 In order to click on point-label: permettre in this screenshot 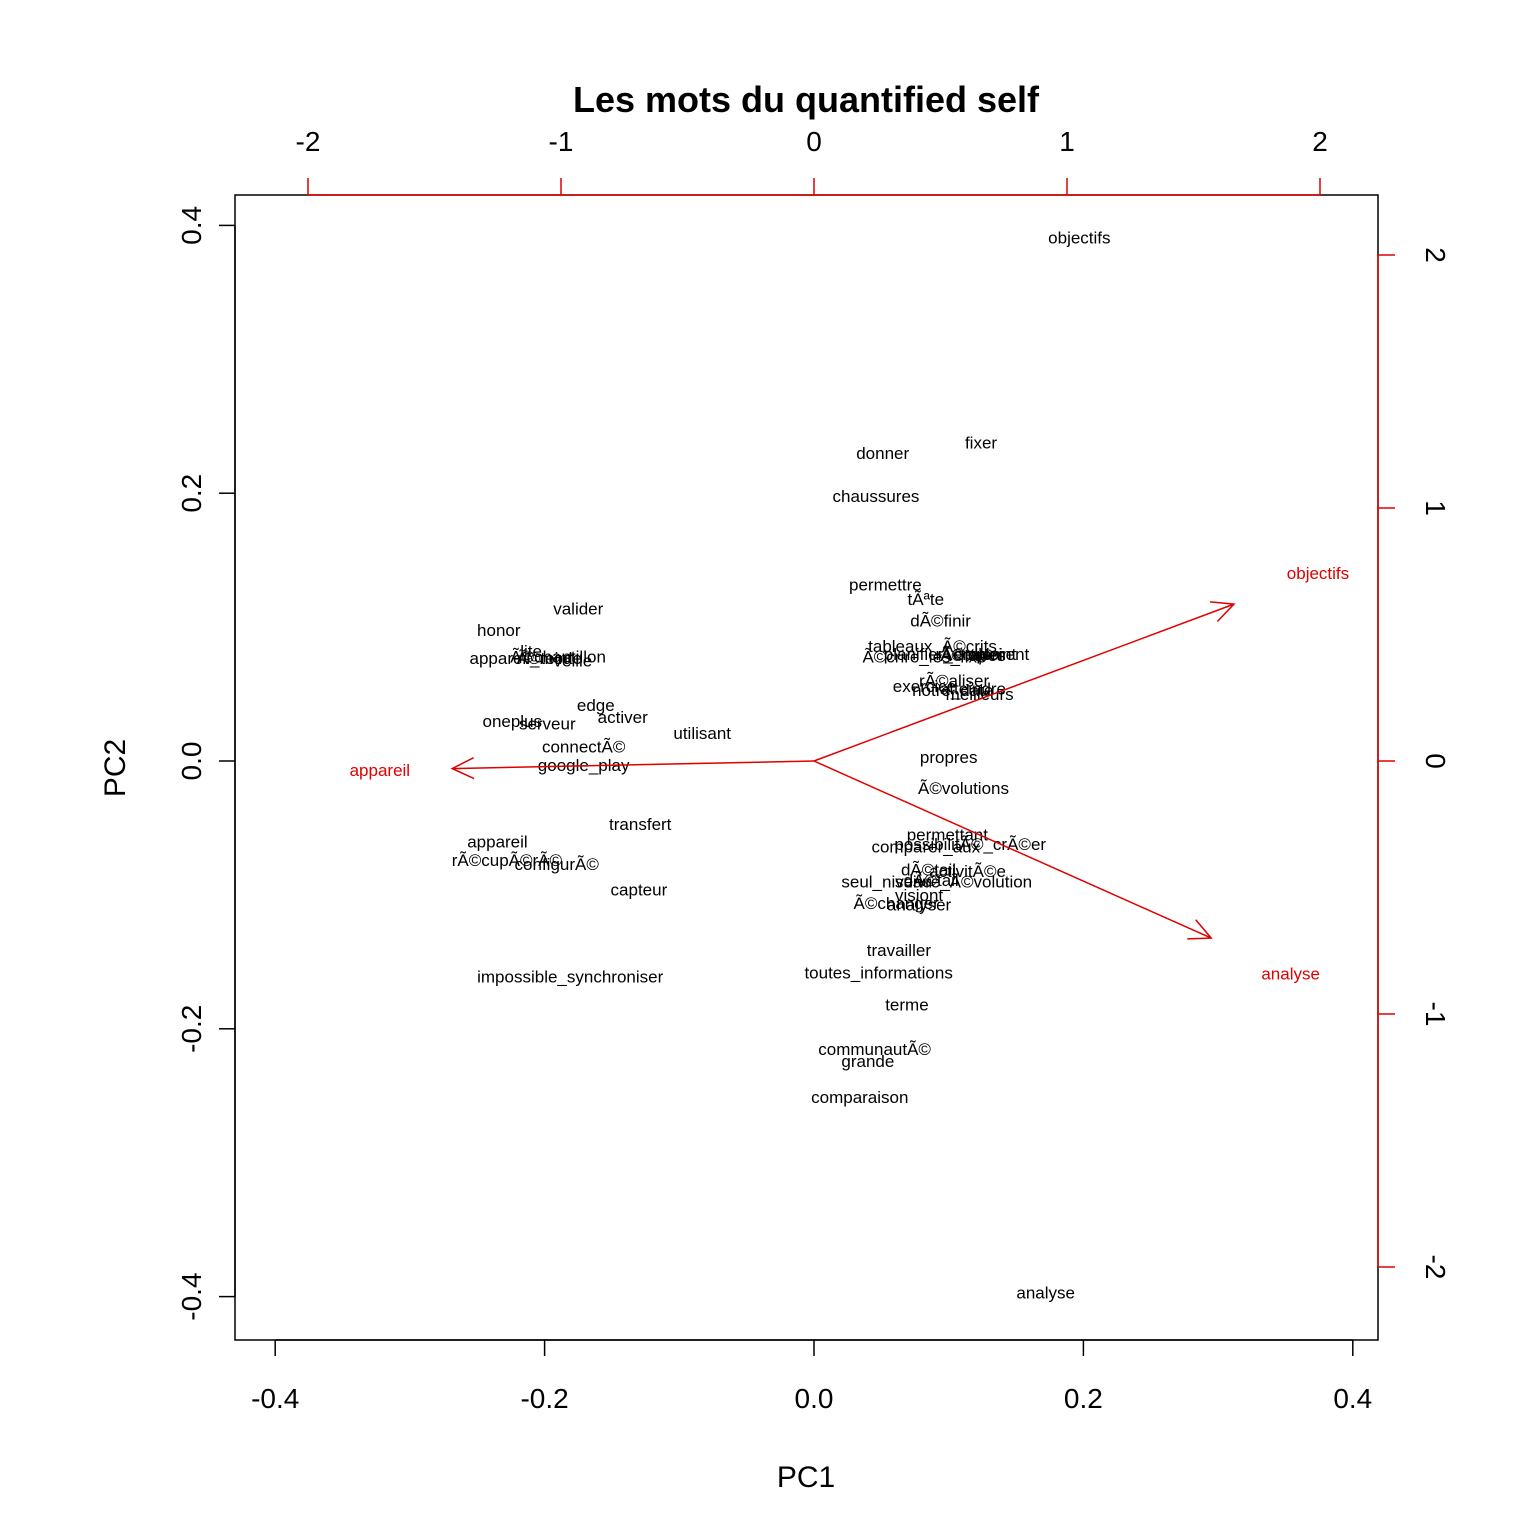, I will do `click(885, 584)`.